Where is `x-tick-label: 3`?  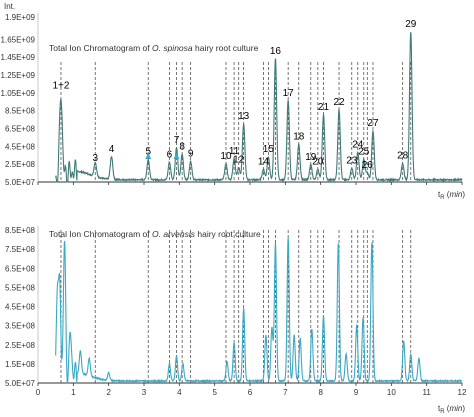
x-tick-label: 3 is located at coordinates (144, 392).